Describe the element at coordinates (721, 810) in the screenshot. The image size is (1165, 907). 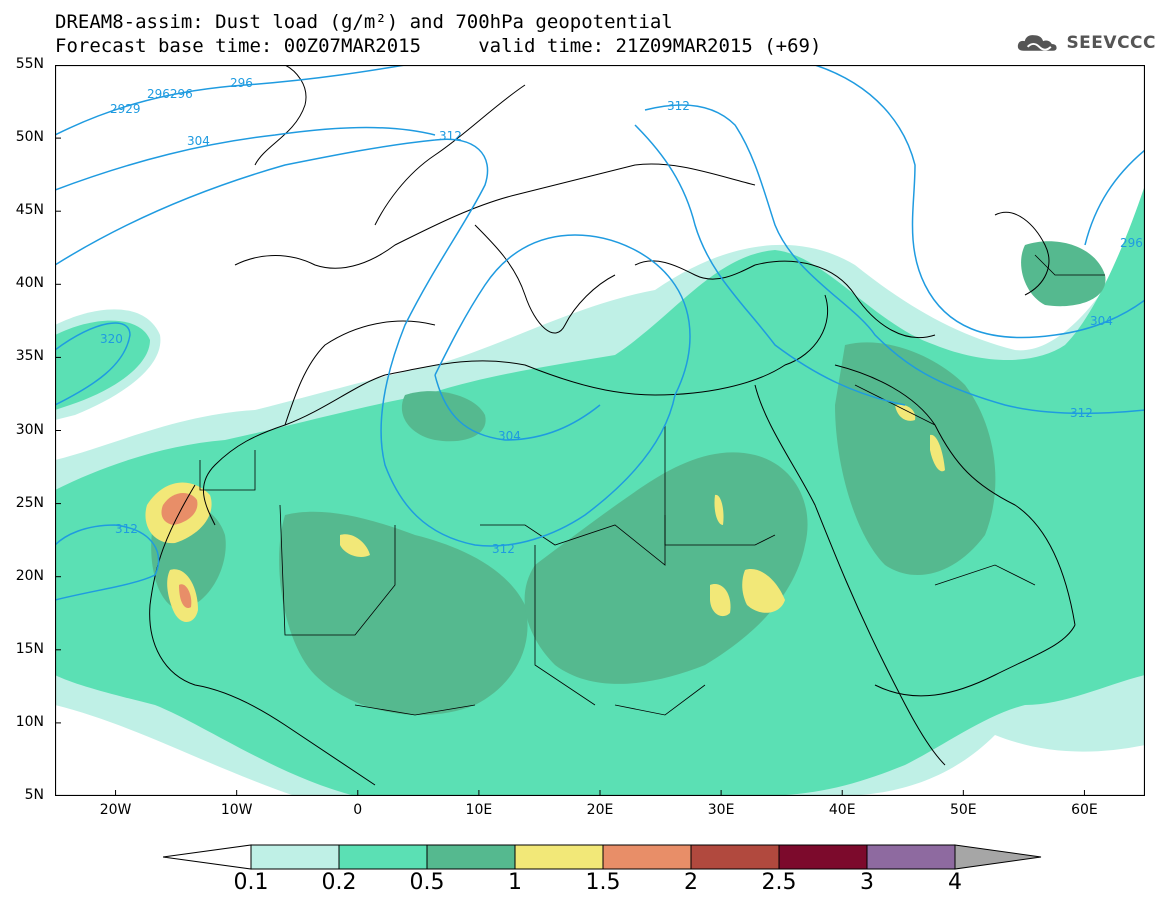
I see `lon-label: 30E` at that location.